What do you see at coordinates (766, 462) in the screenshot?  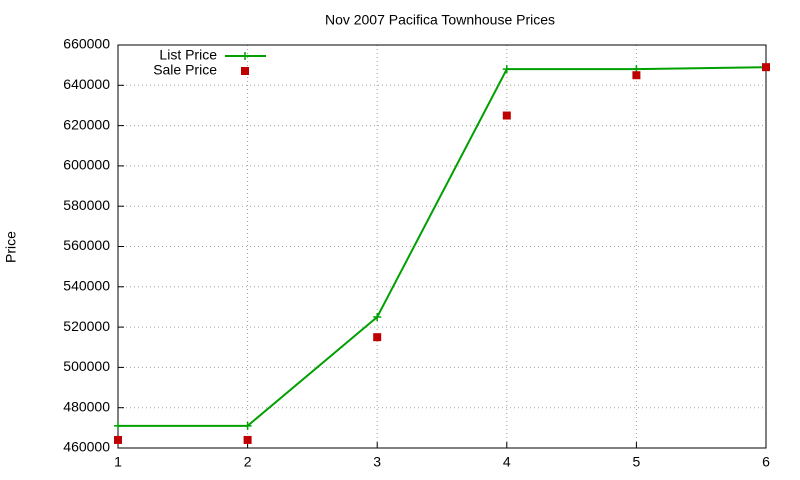 I see `x-tick-label: 6` at bounding box center [766, 462].